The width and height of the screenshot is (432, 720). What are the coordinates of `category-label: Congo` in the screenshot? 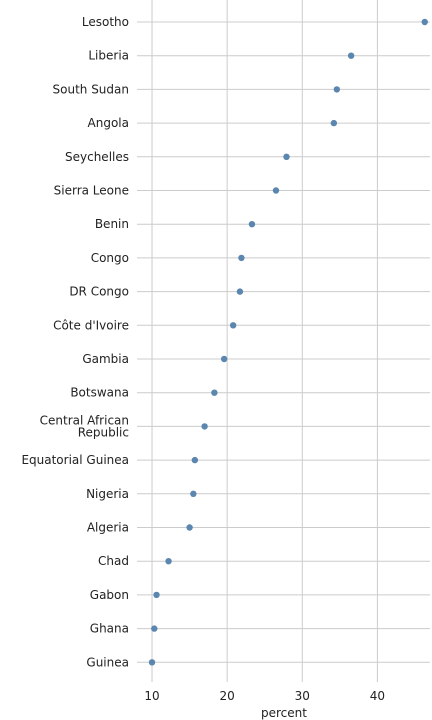 It's located at (110, 258).